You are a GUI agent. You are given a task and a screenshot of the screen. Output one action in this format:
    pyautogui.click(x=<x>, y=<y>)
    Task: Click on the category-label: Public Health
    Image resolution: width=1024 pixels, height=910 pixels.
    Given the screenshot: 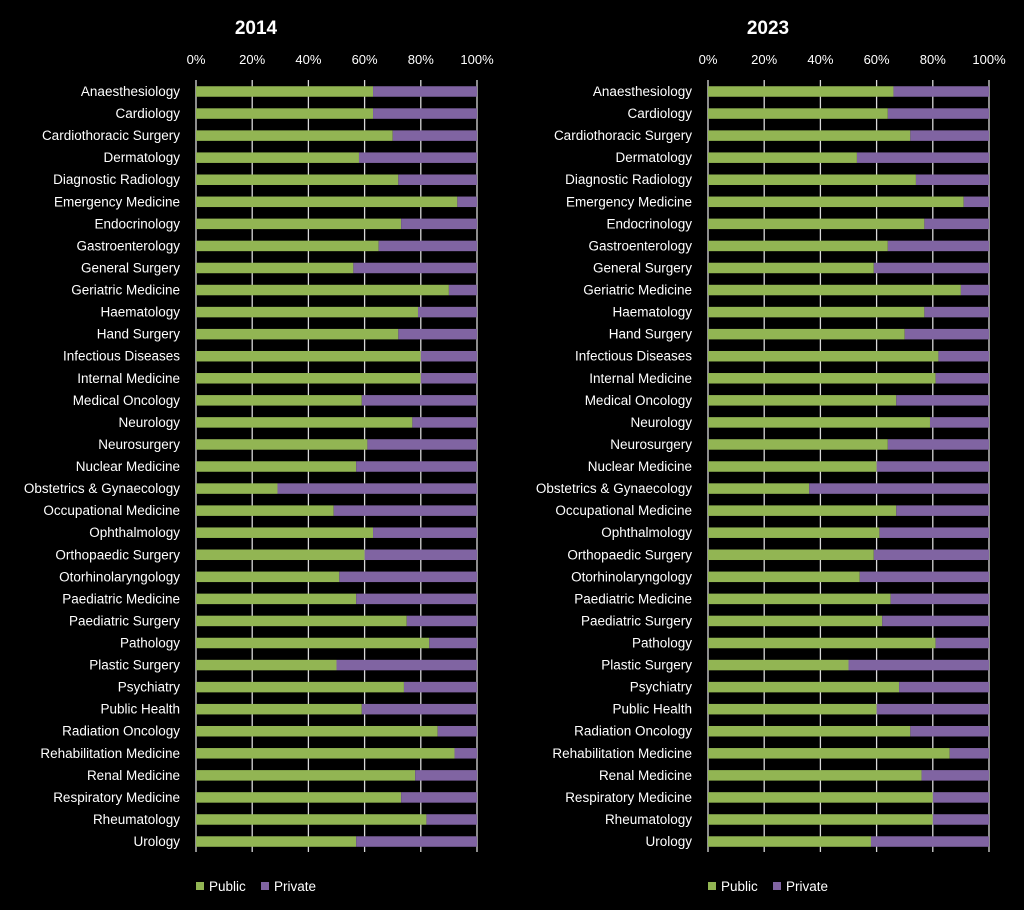 What is the action you would take?
    pyautogui.click(x=140, y=709)
    